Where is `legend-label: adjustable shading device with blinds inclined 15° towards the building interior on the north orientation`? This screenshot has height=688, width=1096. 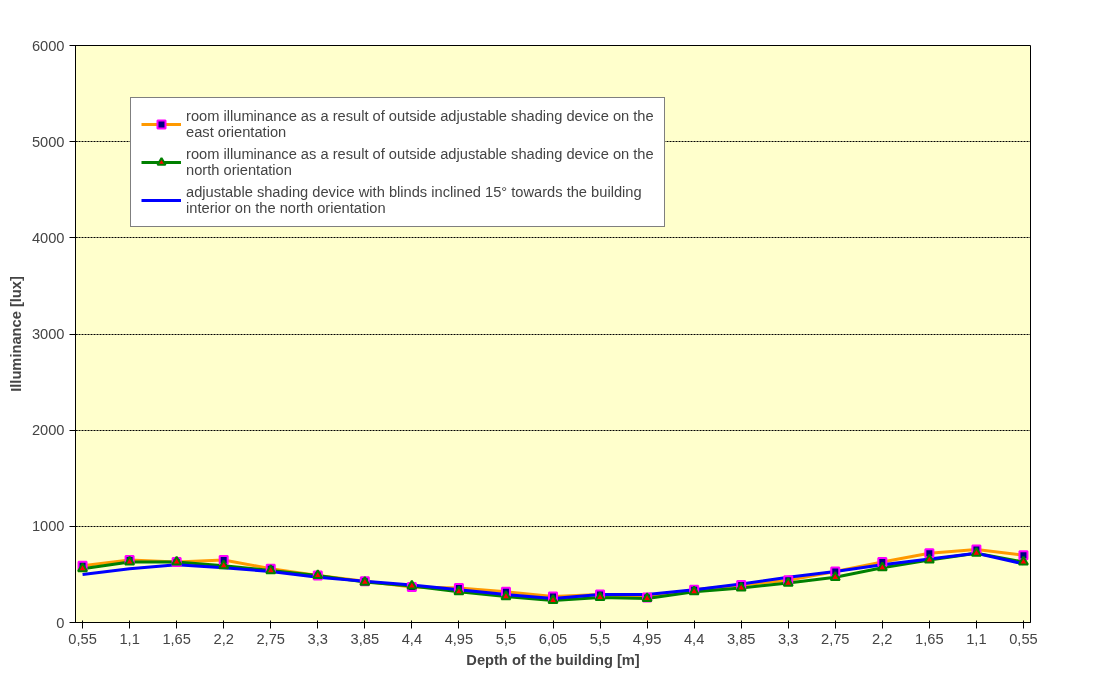
legend-label: adjustable shading device with blinds inclined 15° towards the building interior on the north orientation is located at coordinates (414, 200).